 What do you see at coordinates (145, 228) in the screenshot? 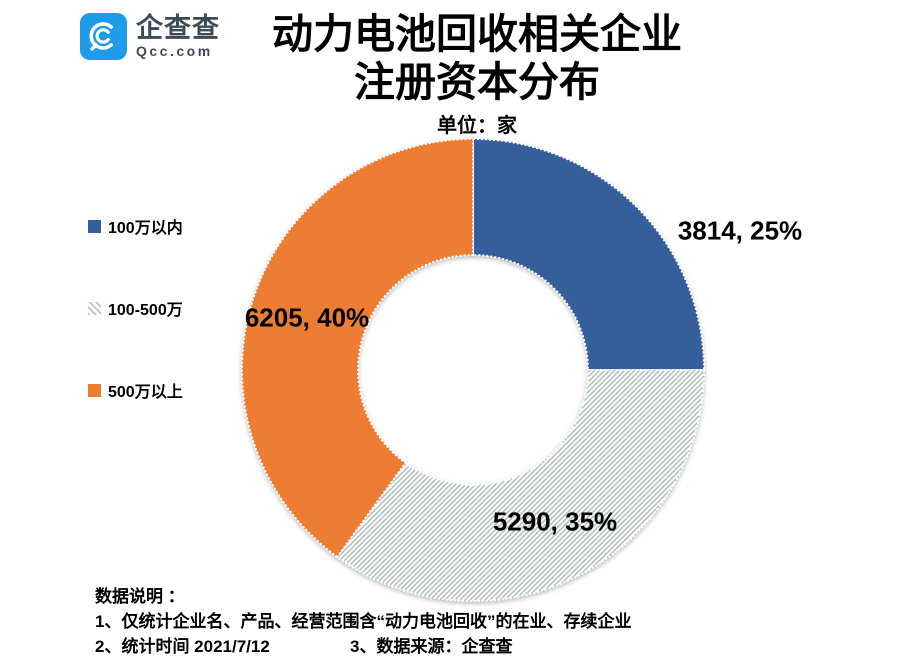
I see `legend-label-under-100w: 100万以内` at bounding box center [145, 228].